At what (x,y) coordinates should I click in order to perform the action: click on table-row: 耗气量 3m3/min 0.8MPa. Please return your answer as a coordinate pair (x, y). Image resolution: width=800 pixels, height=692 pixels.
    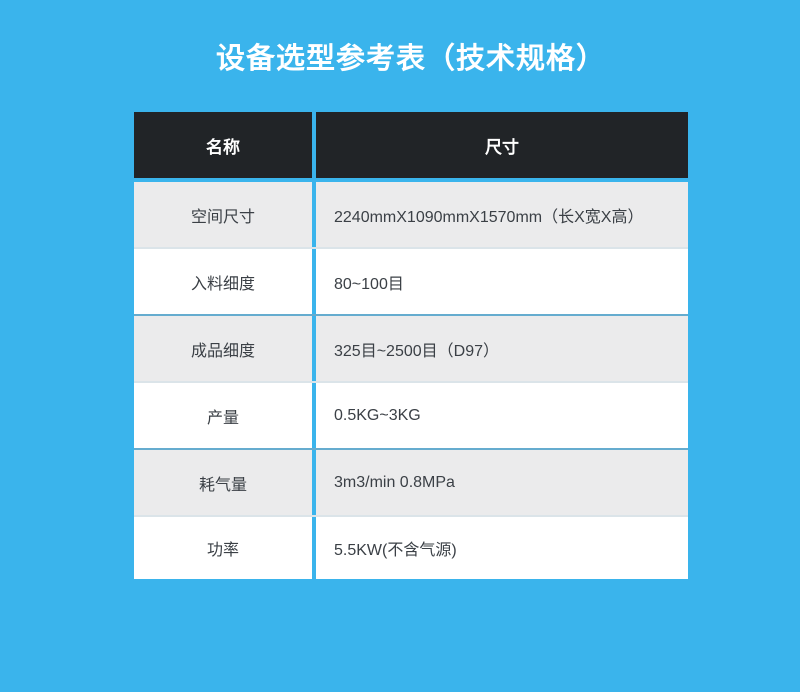
    Looking at the image, I should click on (411, 481).